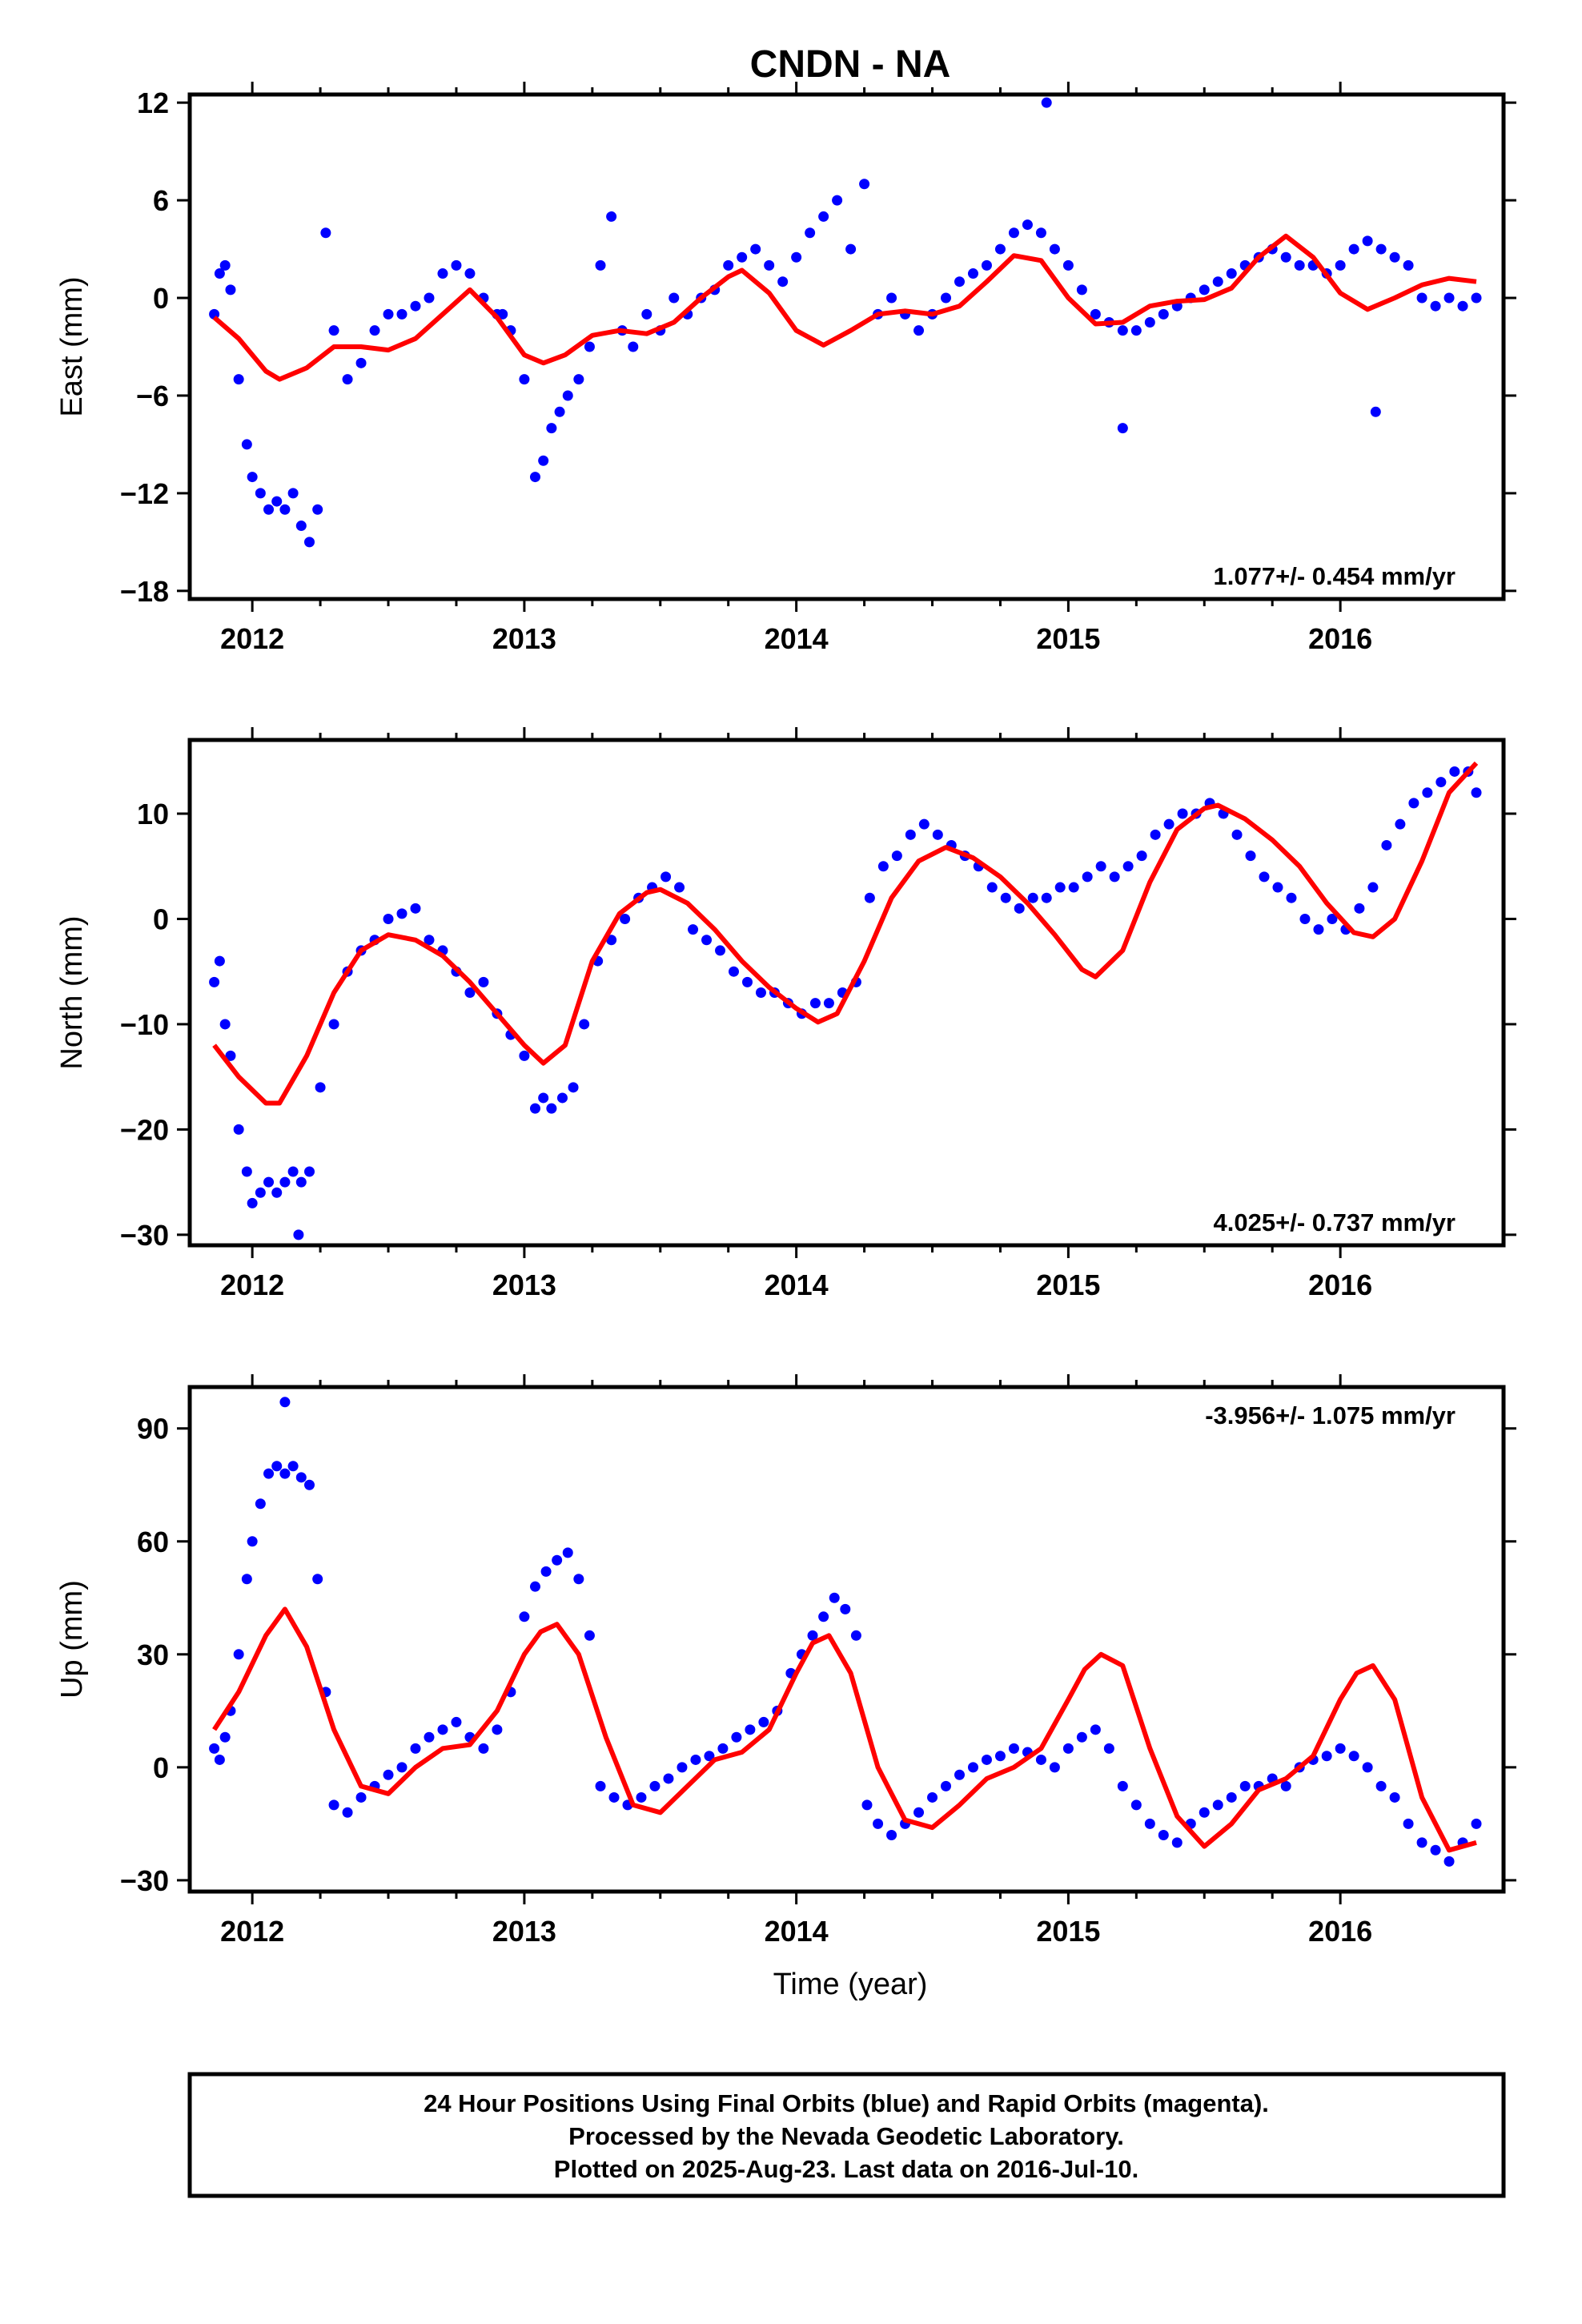 This screenshot has height=2324, width=1582. I want to click on y-tick-label: 12, so click(153, 102).